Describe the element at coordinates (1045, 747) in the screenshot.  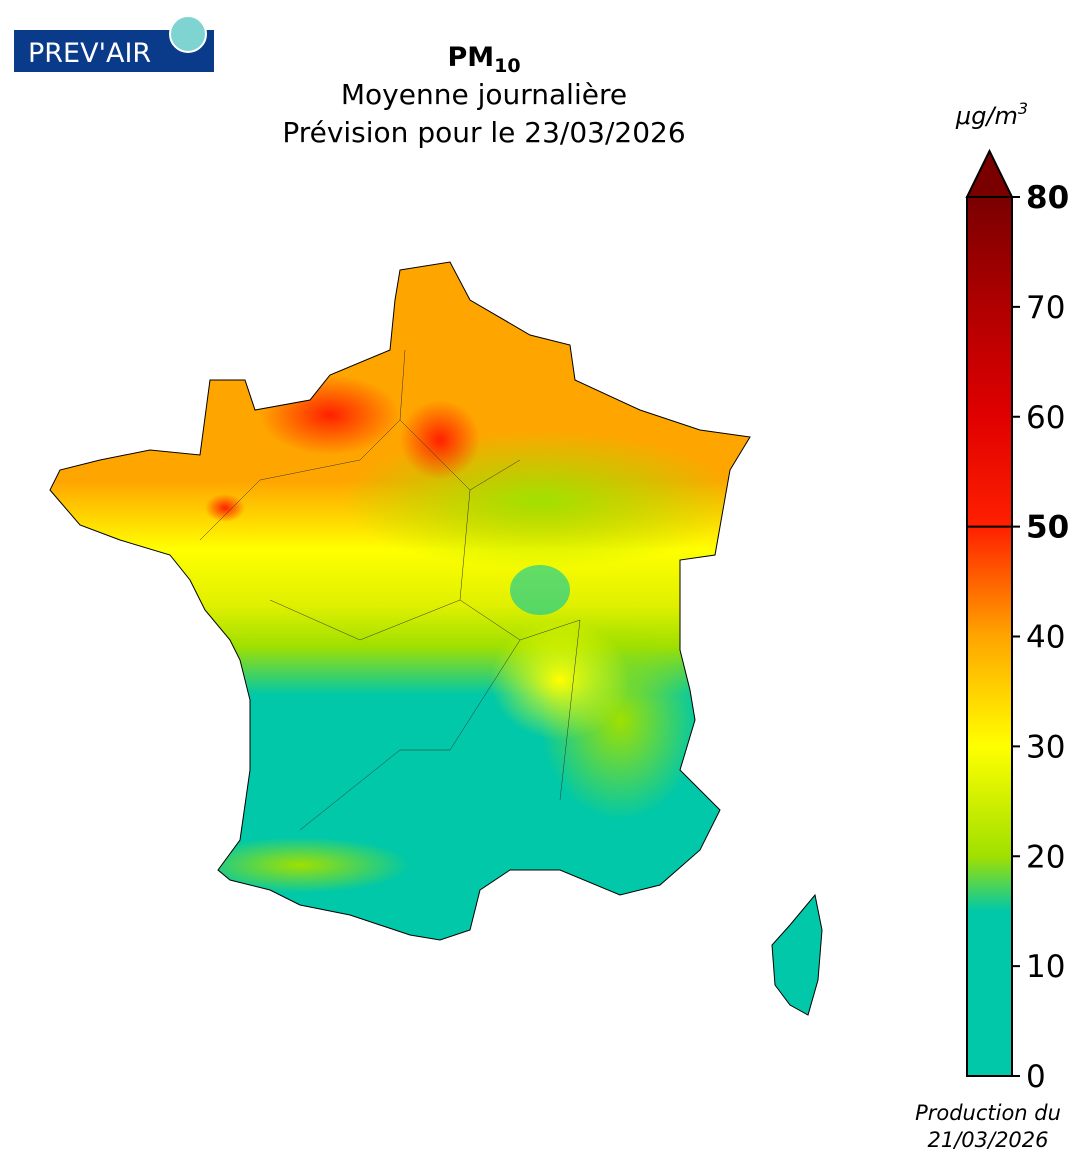
I see `tick-label: 30` at that location.